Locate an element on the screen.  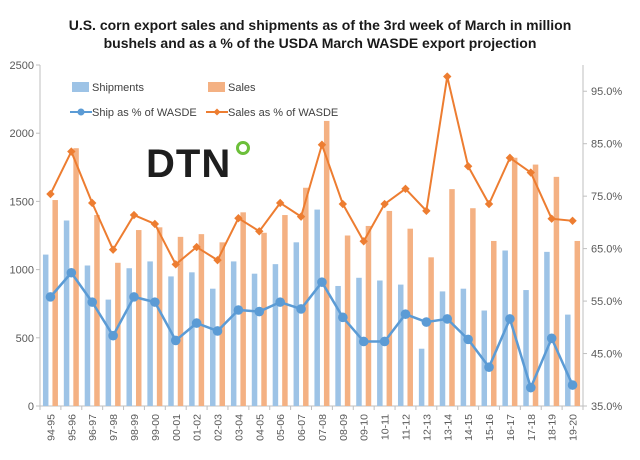
legend-label-shipments: Shipments is located at coordinates (118, 88).